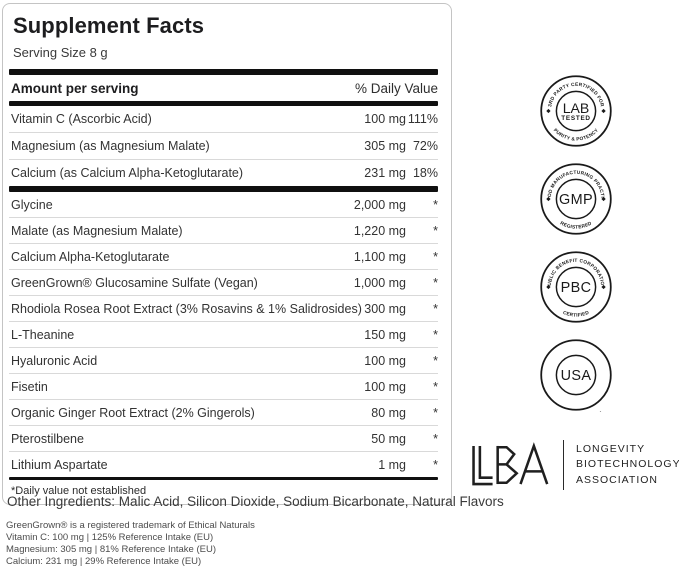  What do you see at coordinates (97, 230) in the screenshot?
I see `ingredient-name: Malate (as Magnesium Malate)` at bounding box center [97, 230].